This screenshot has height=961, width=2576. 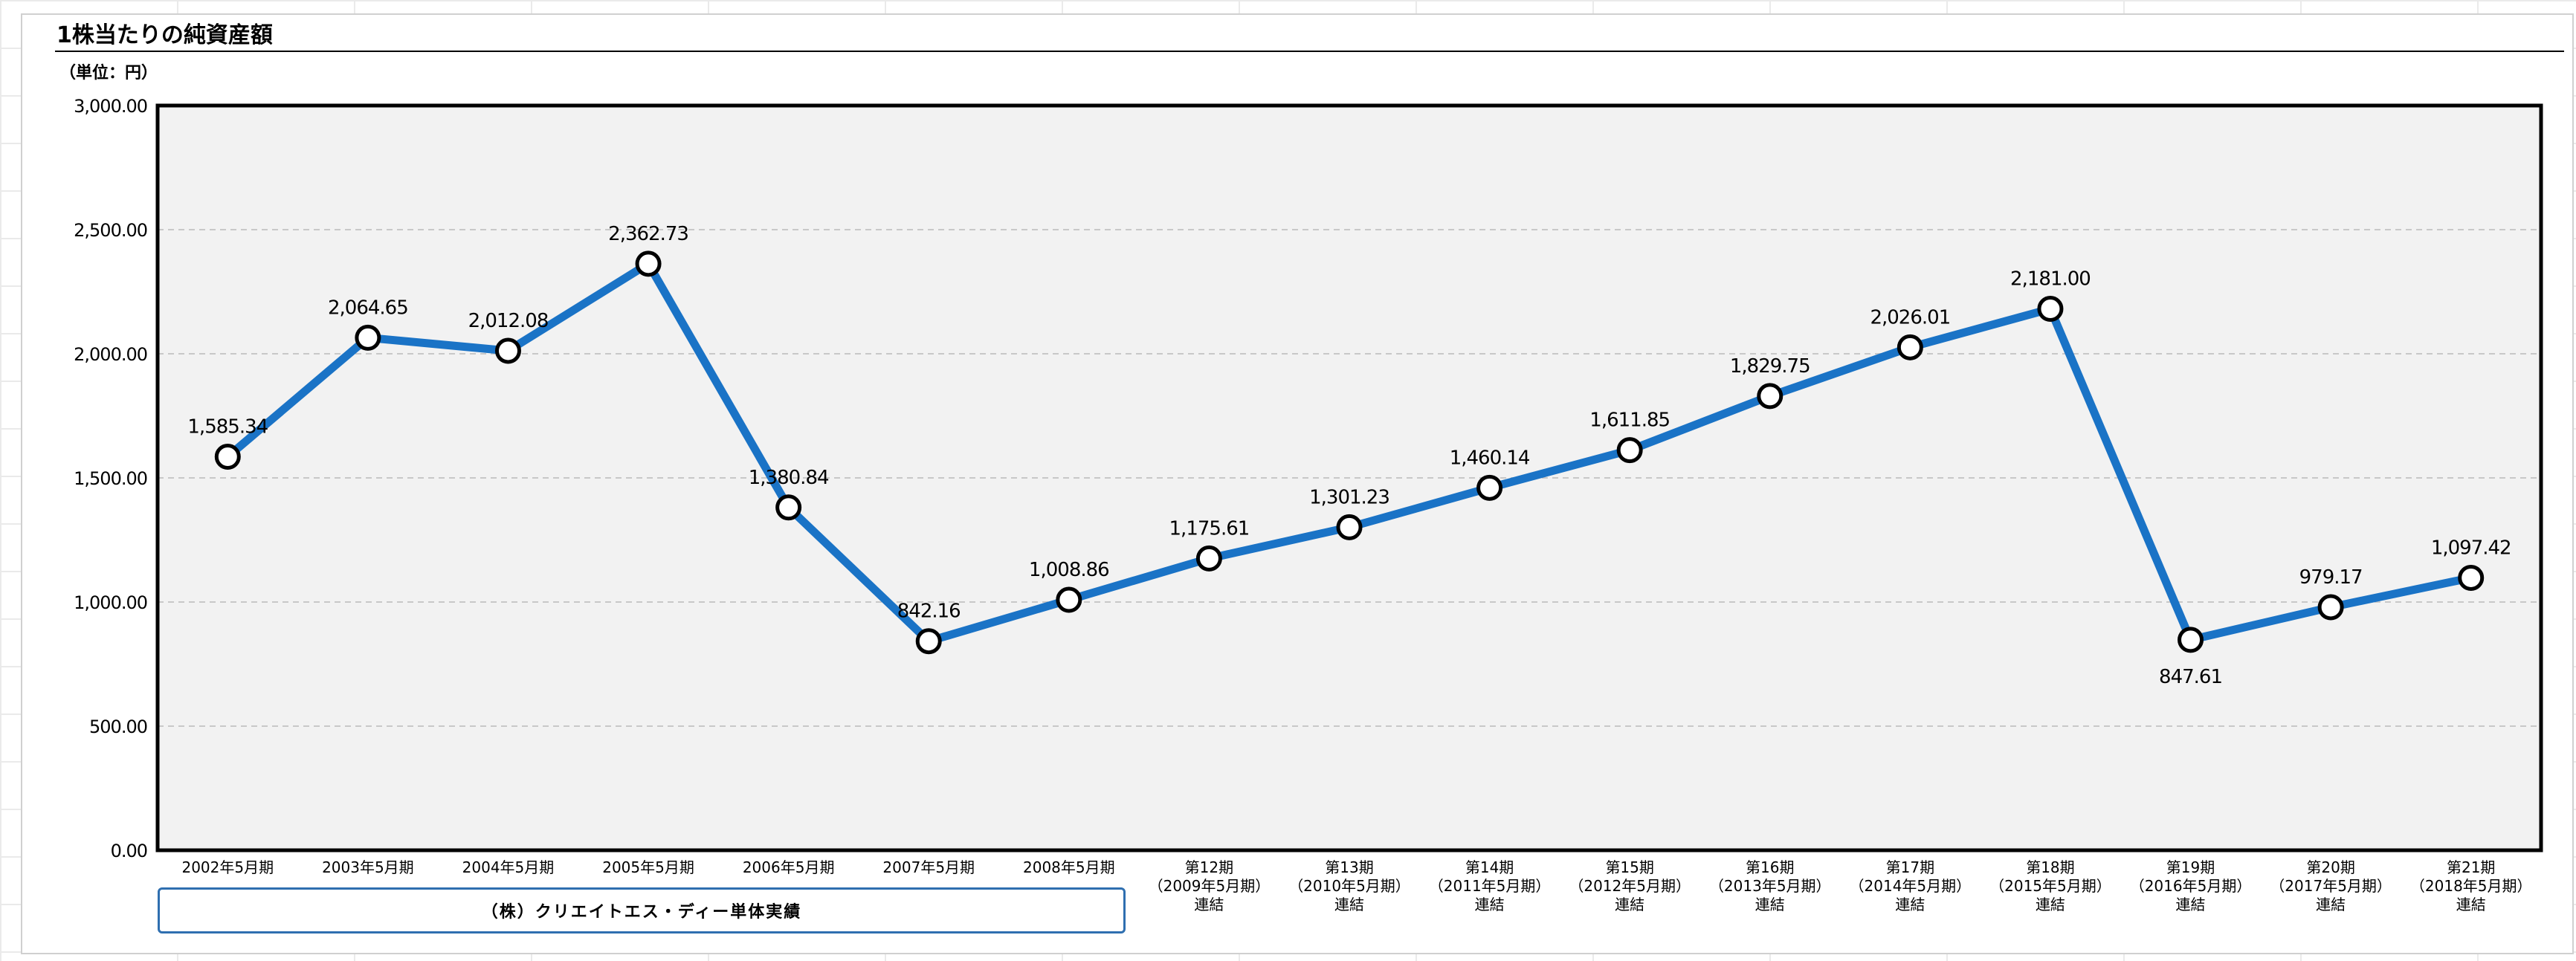 What do you see at coordinates (1349, 497) in the screenshot?
I see `data-label: 1,301.23` at bounding box center [1349, 497].